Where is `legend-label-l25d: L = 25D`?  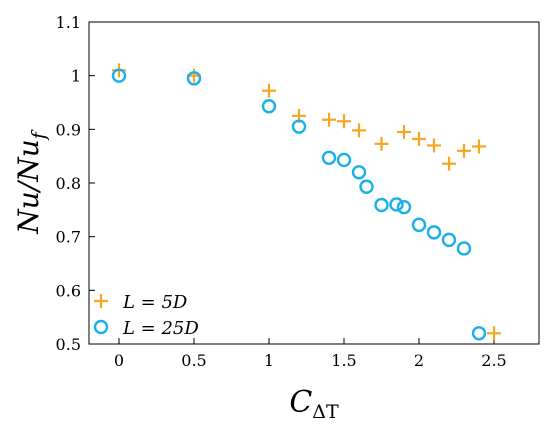 legend-label-l25d: L = 25D is located at coordinates (160, 328).